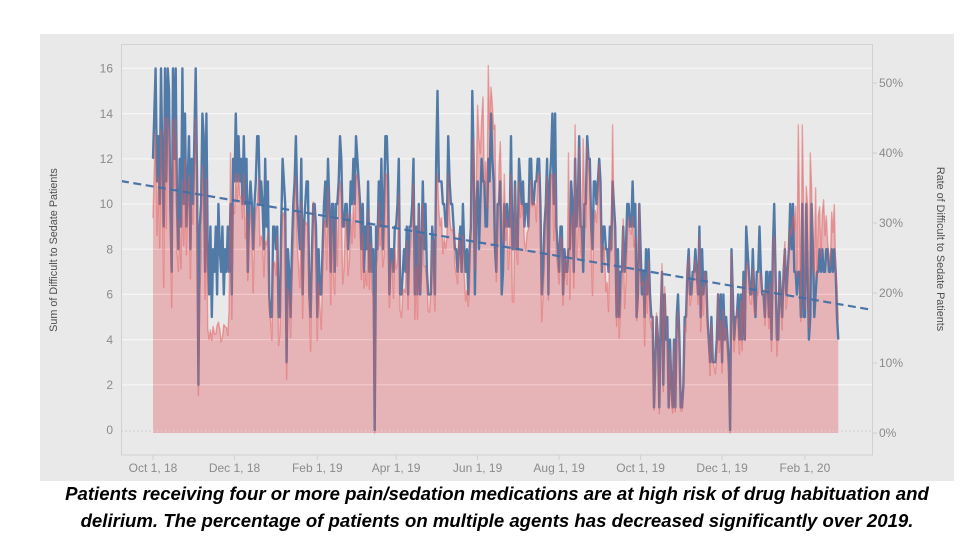  What do you see at coordinates (109, 295) in the screenshot?
I see `svg-text: 6` at bounding box center [109, 295].